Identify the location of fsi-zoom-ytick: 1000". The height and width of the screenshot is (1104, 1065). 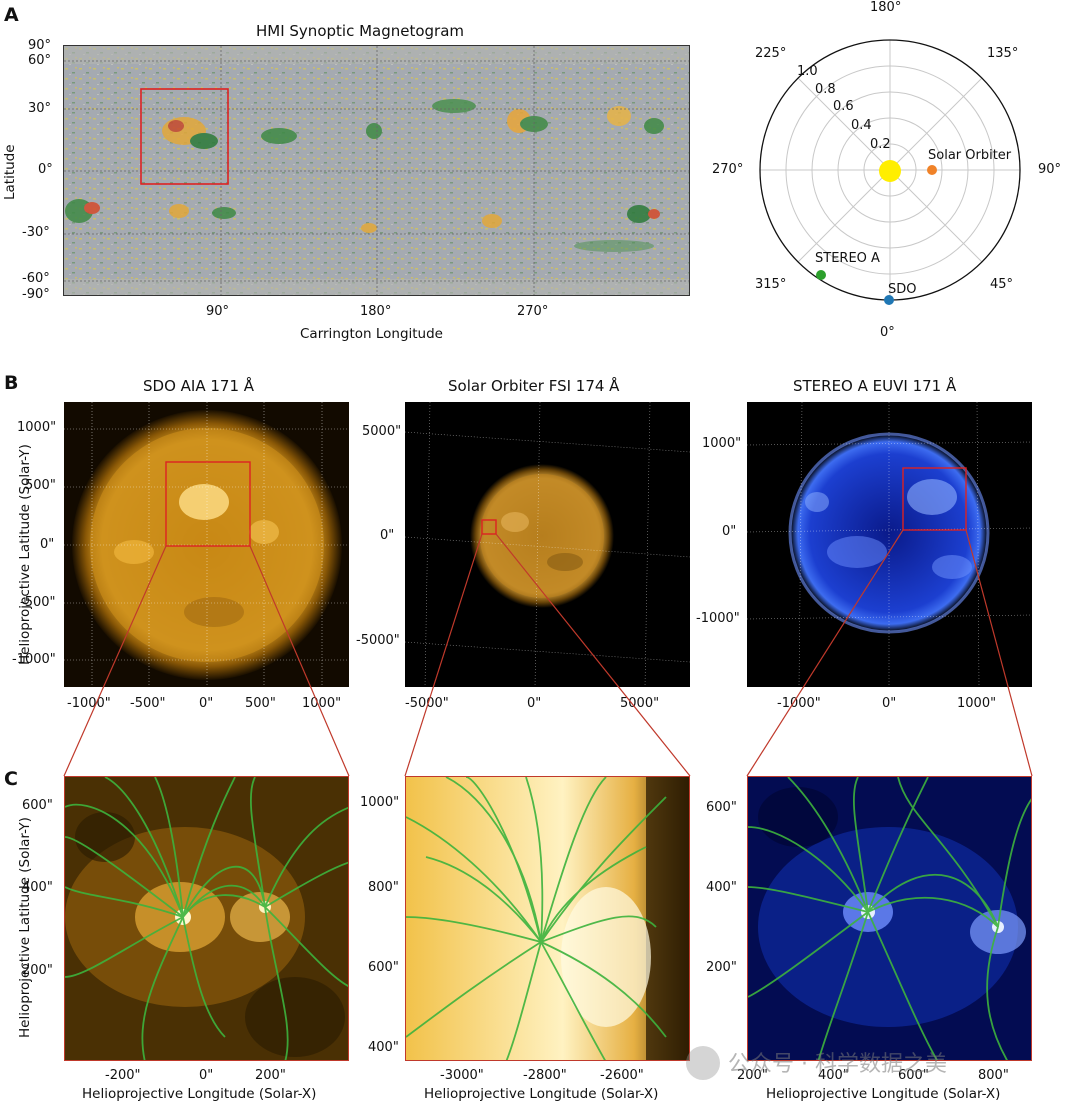
(380, 802).